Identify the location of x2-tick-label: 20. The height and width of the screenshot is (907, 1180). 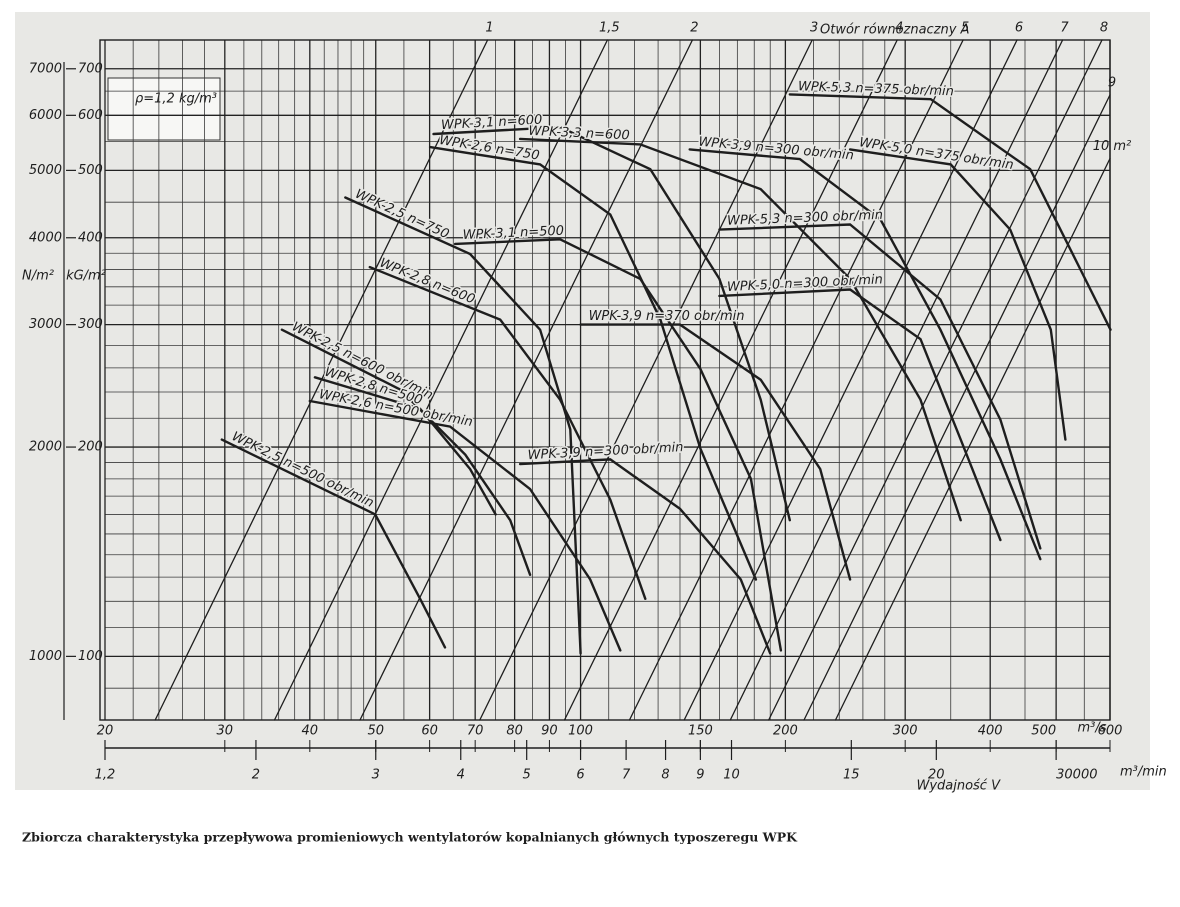
(936, 775).